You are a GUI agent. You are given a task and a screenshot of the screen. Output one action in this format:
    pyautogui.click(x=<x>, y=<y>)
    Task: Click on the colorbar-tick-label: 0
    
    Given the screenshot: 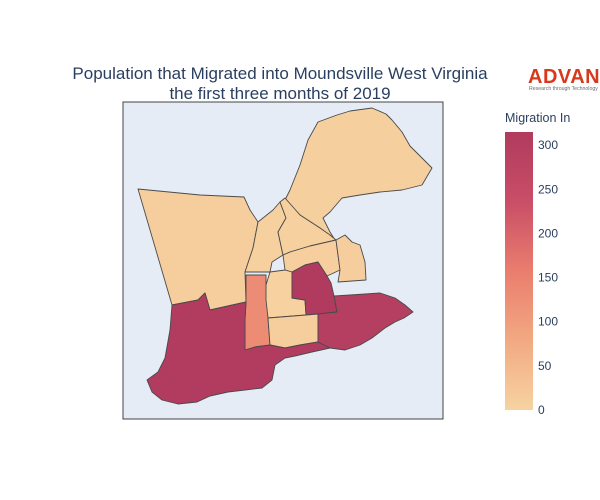 What is the action you would take?
    pyautogui.click(x=541, y=410)
    